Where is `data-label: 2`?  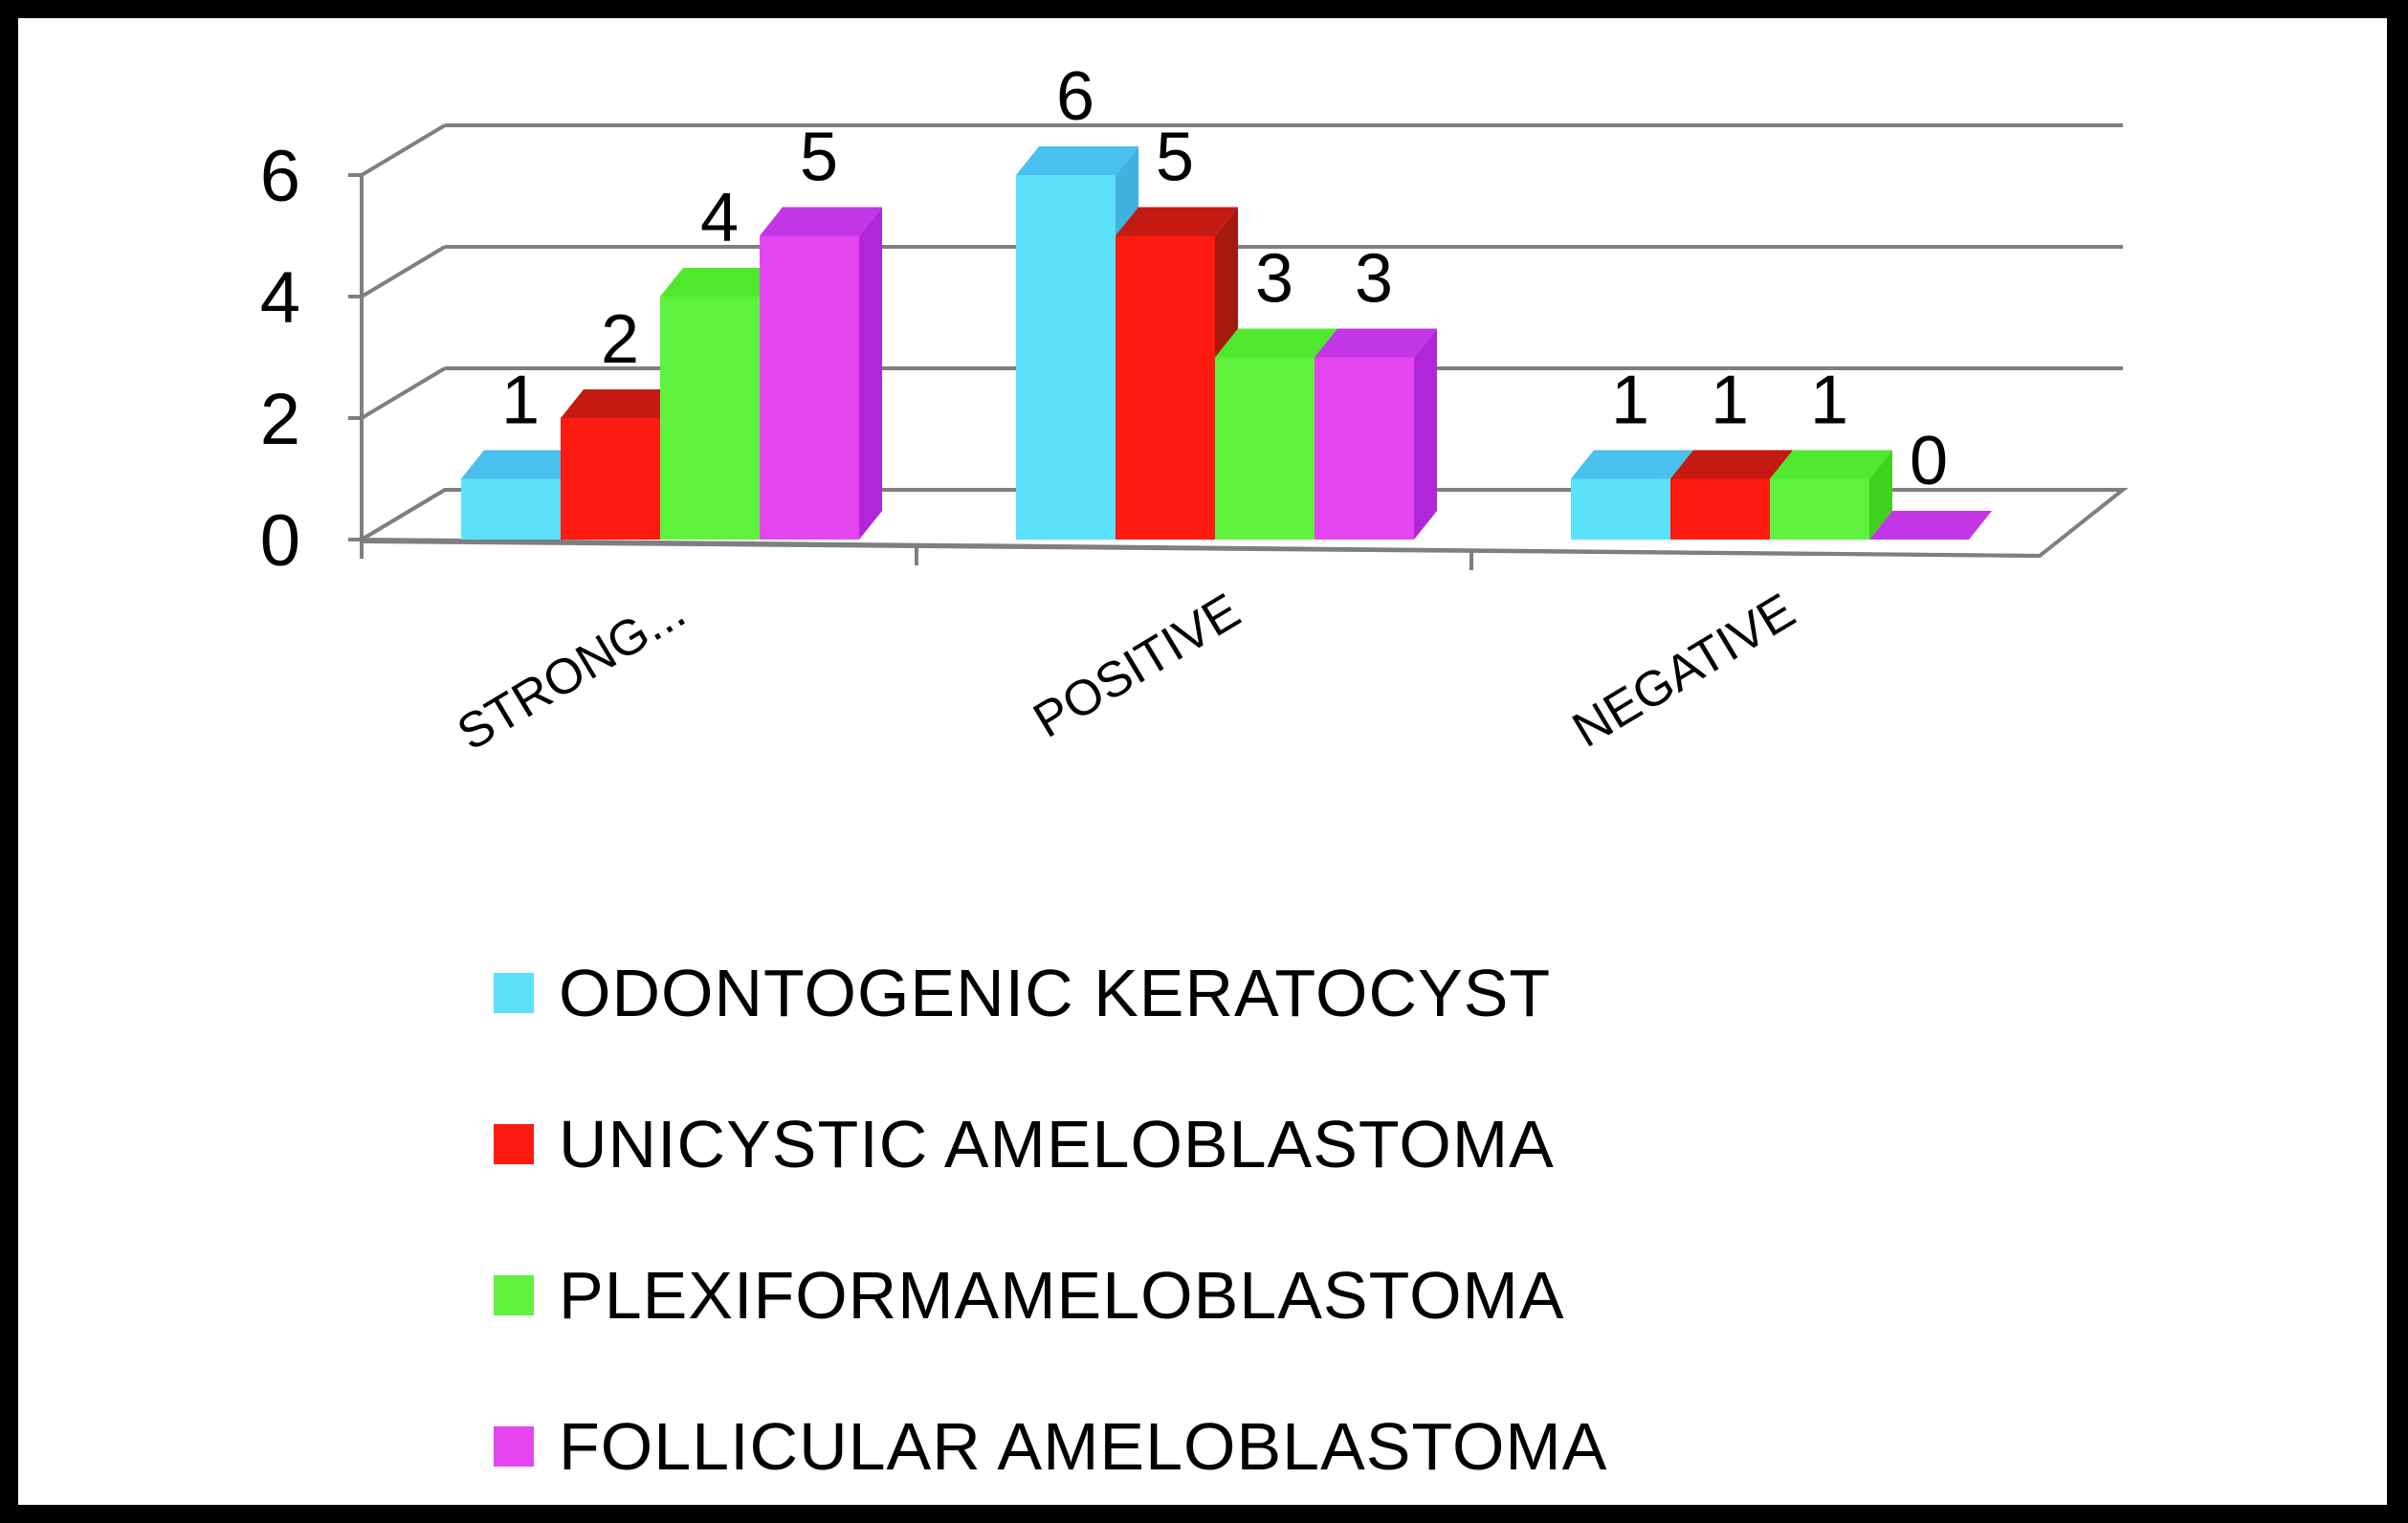
data-label: 2 is located at coordinates (620, 340).